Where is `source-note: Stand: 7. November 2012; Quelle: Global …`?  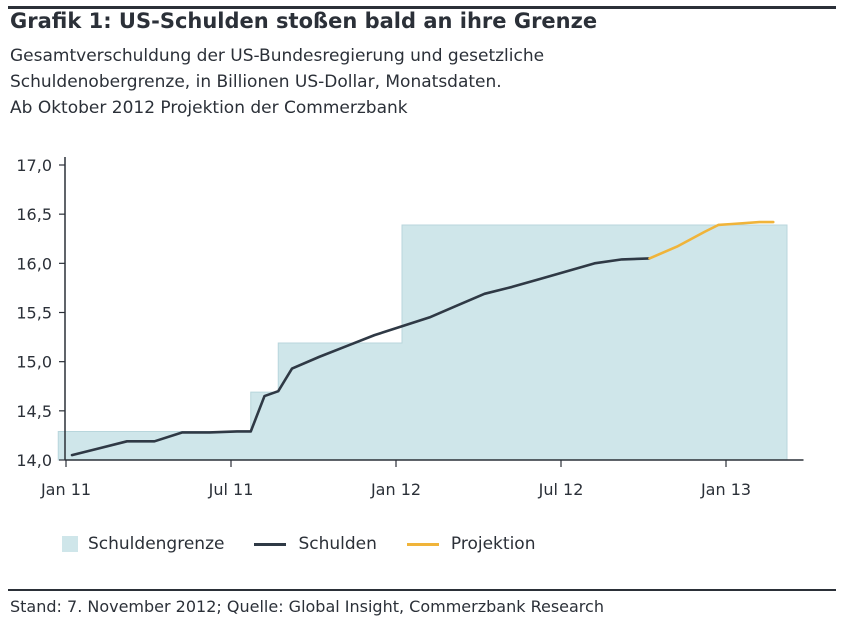
source-note: Stand: 7. November 2012; Quelle: Global … is located at coordinates (307, 606).